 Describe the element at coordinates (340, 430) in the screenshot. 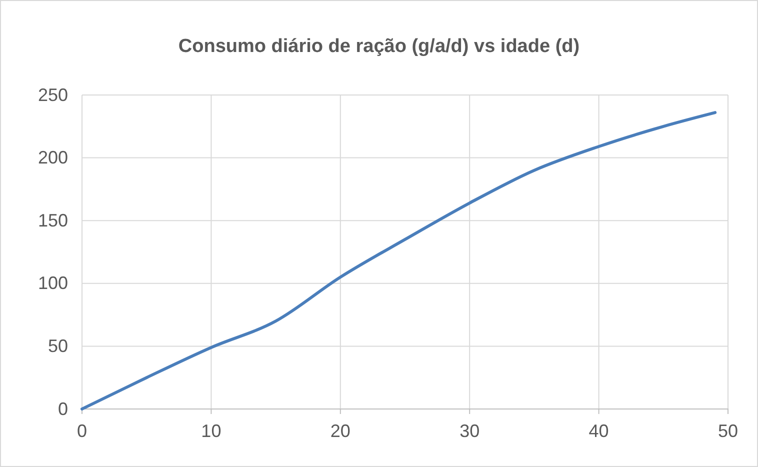

I see `x-tick-label: 20` at that location.